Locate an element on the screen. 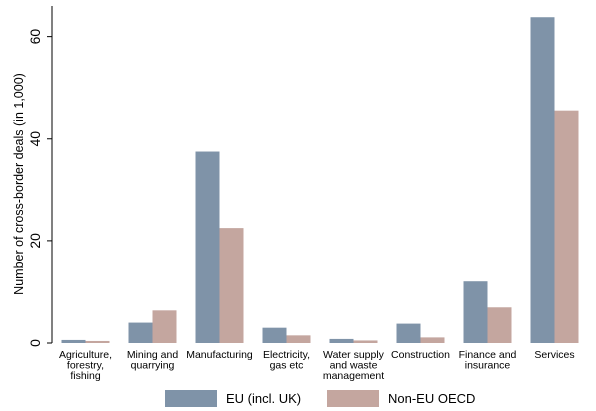  x-category-label-line: forestry, is located at coordinates (85, 366).